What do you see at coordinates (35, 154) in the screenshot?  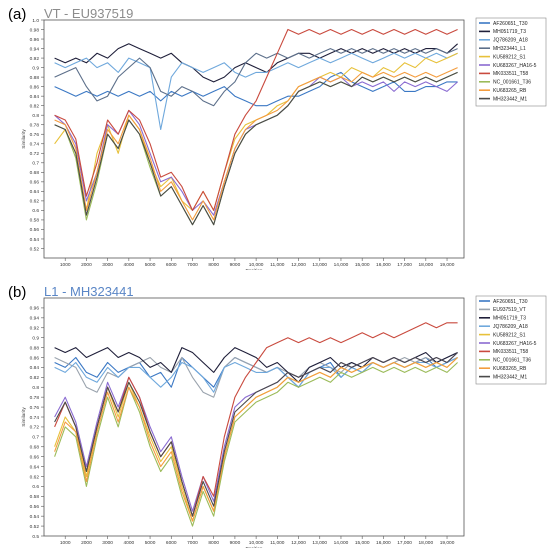 I see `y-tick-label: 0.72` at bounding box center [35, 154].